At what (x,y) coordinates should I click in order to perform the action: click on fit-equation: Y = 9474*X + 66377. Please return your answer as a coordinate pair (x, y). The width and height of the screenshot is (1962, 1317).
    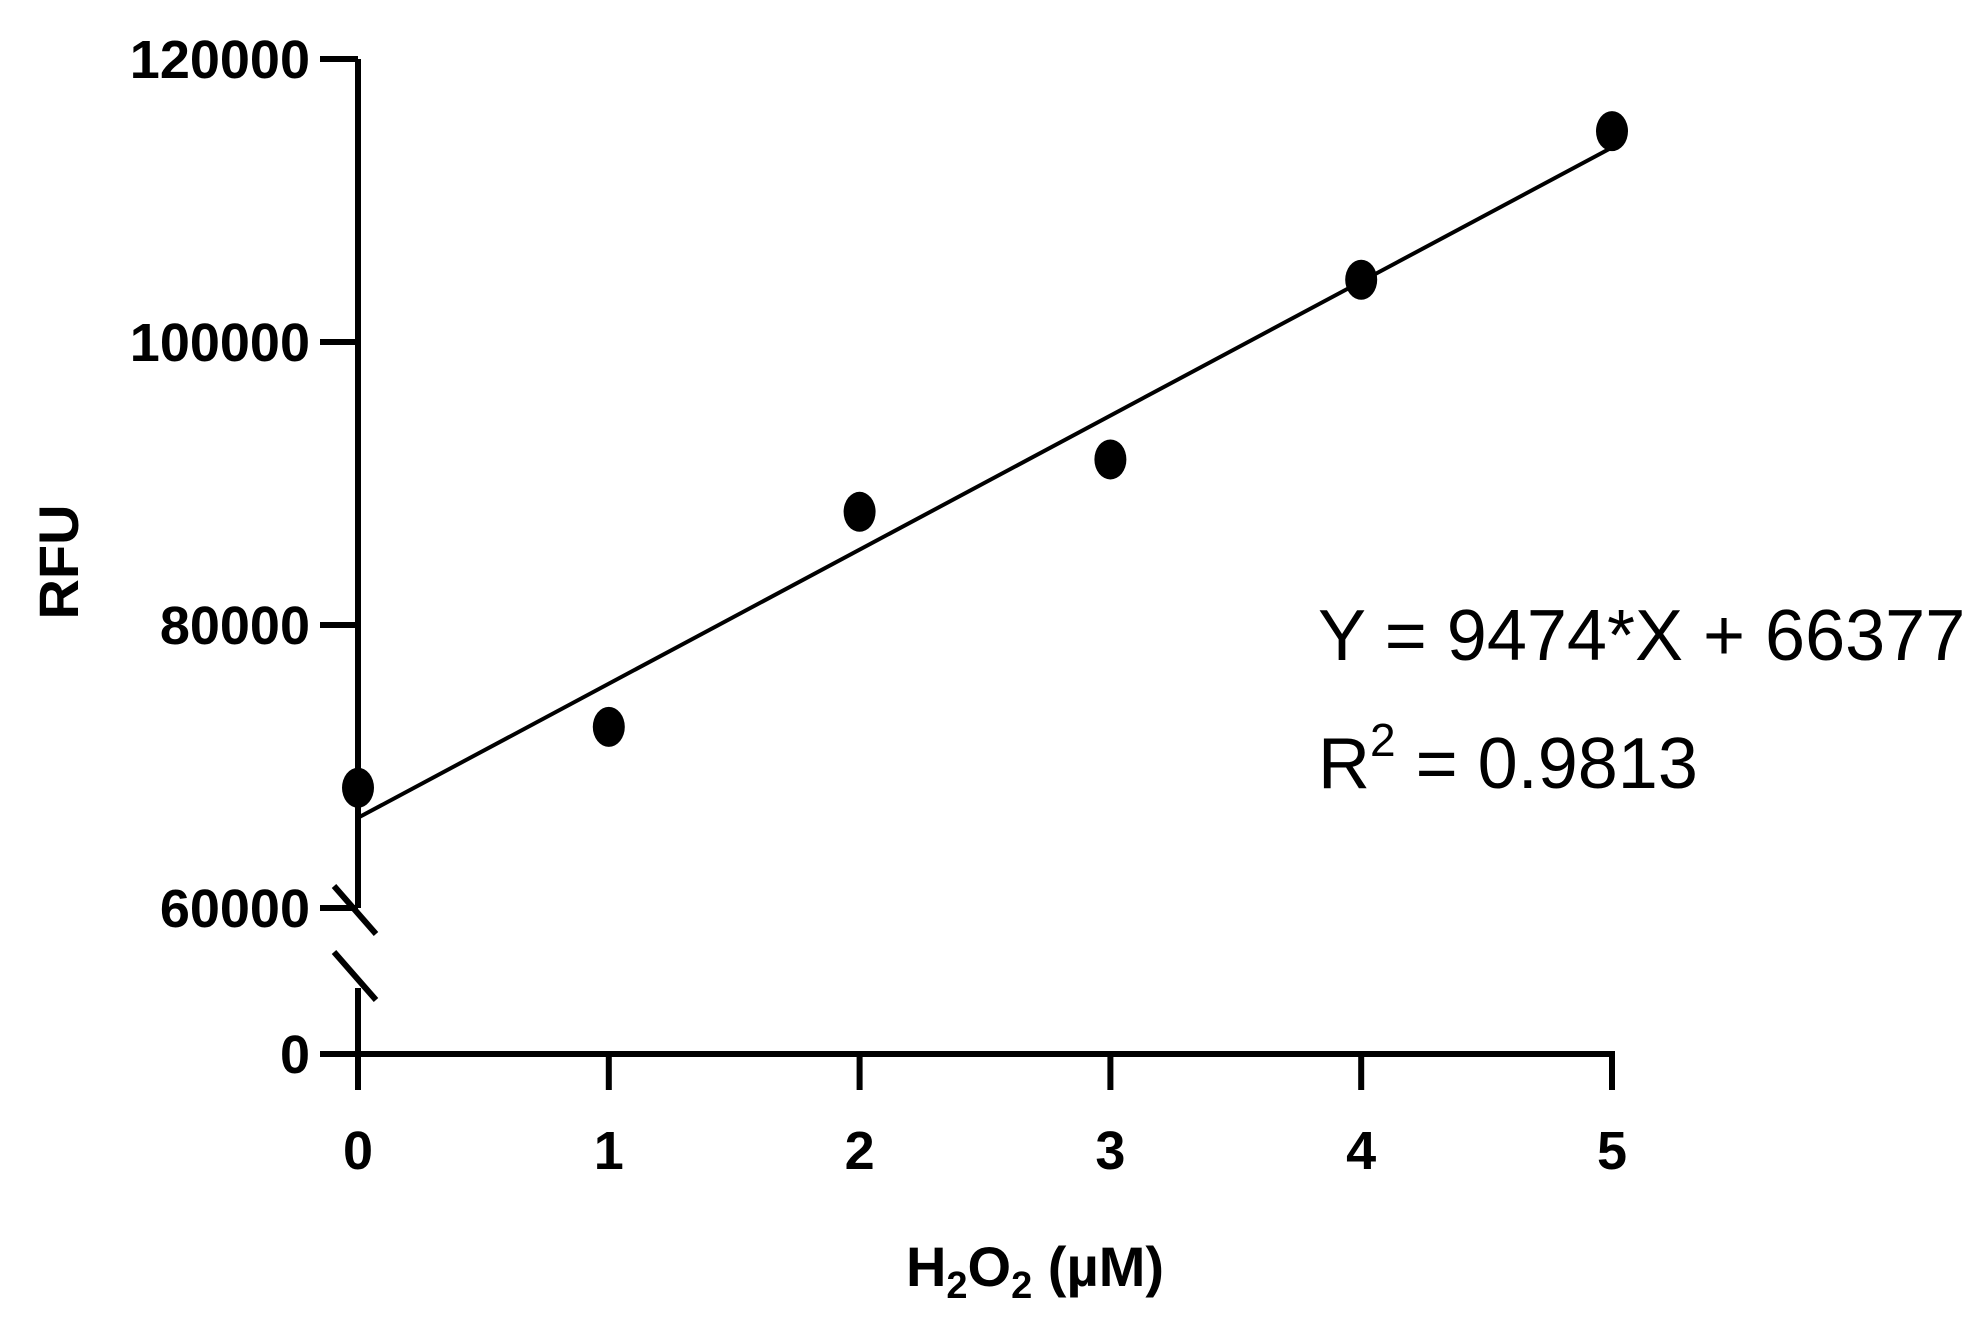
    Looking at the image, I should click on (1640, 636).